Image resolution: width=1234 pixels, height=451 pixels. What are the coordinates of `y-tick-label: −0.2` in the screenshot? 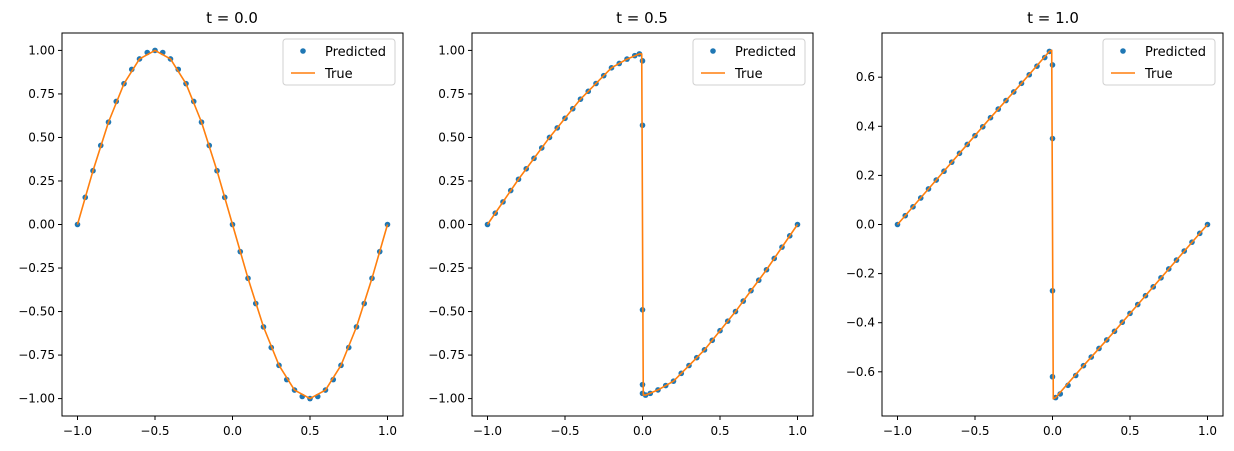 It's located at (860, 274).